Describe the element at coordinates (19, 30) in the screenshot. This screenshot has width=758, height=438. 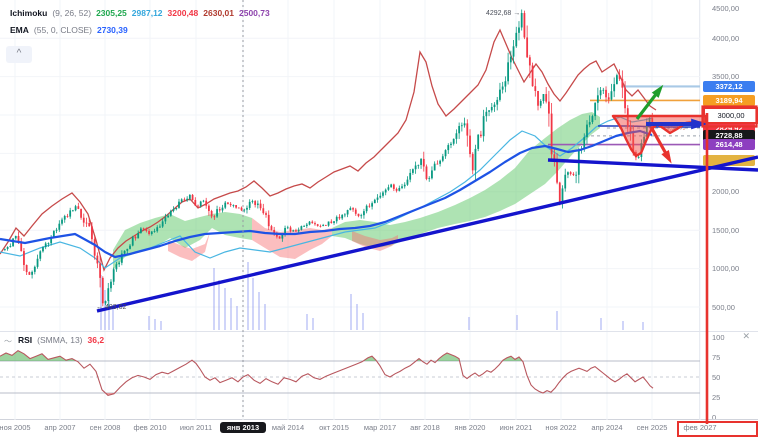
I see `ema-name: EMA` at that location.